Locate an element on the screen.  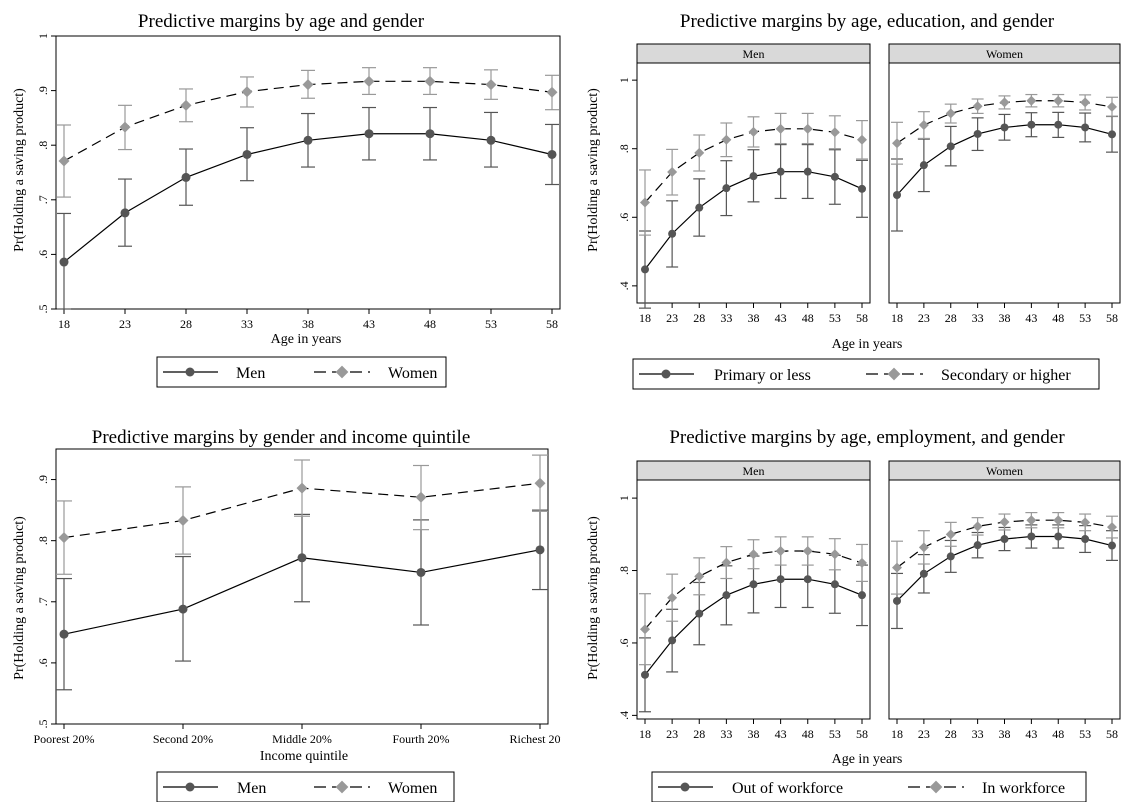
legend-in-label: In workforce is located at coordinates (1023, 788).